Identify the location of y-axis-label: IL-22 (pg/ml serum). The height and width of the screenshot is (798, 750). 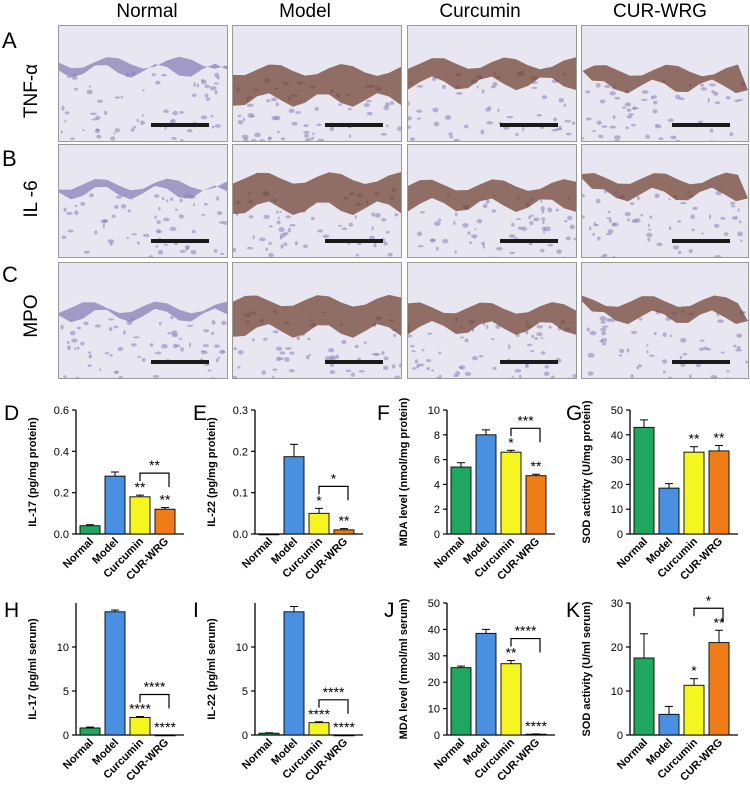
(212, 669).